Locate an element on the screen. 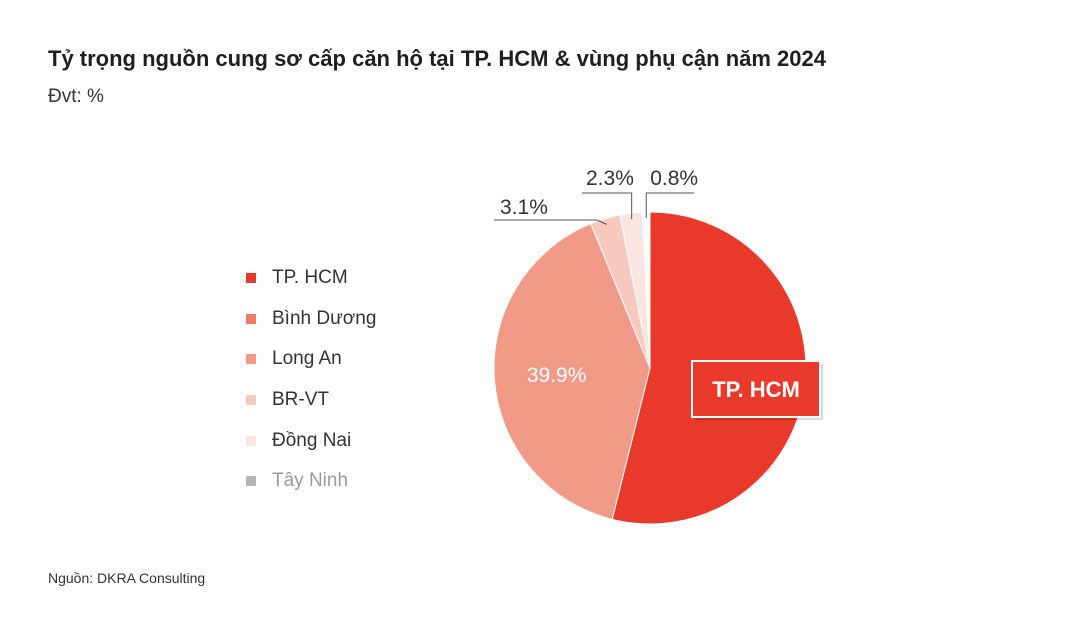  legend-item-binh-duong: Bình Dương is located at coordinates (311, 319).